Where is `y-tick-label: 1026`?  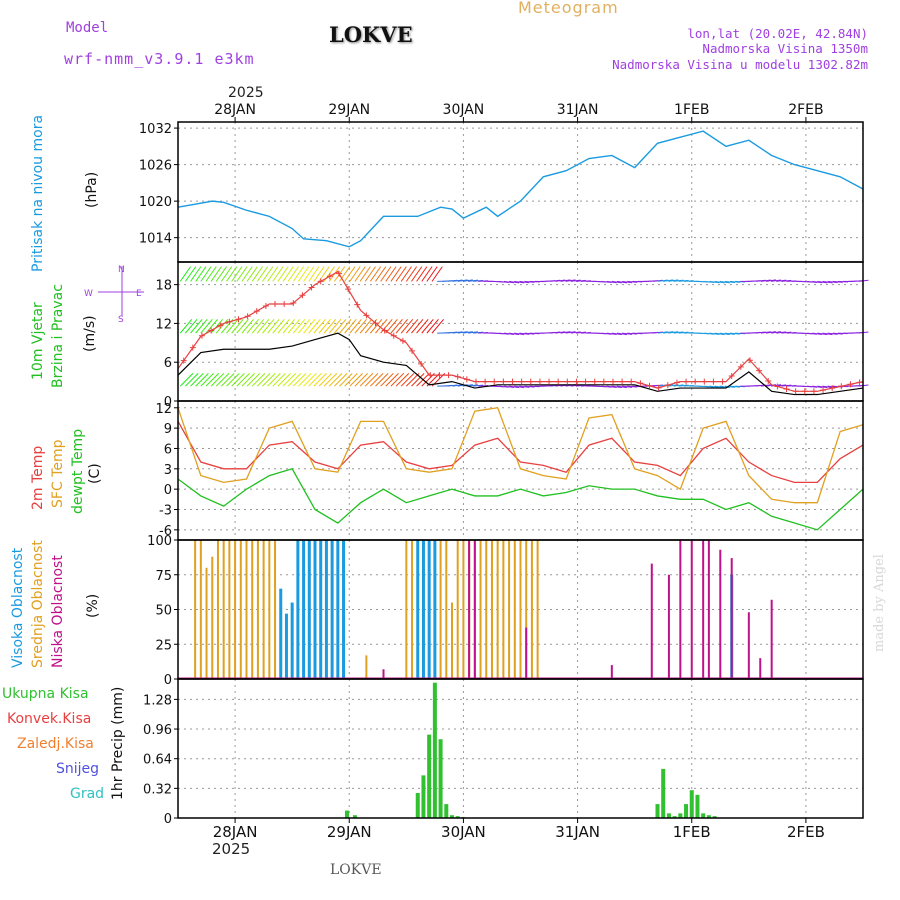 y-tick-label: 1026 is located at coordinates (155, 166).